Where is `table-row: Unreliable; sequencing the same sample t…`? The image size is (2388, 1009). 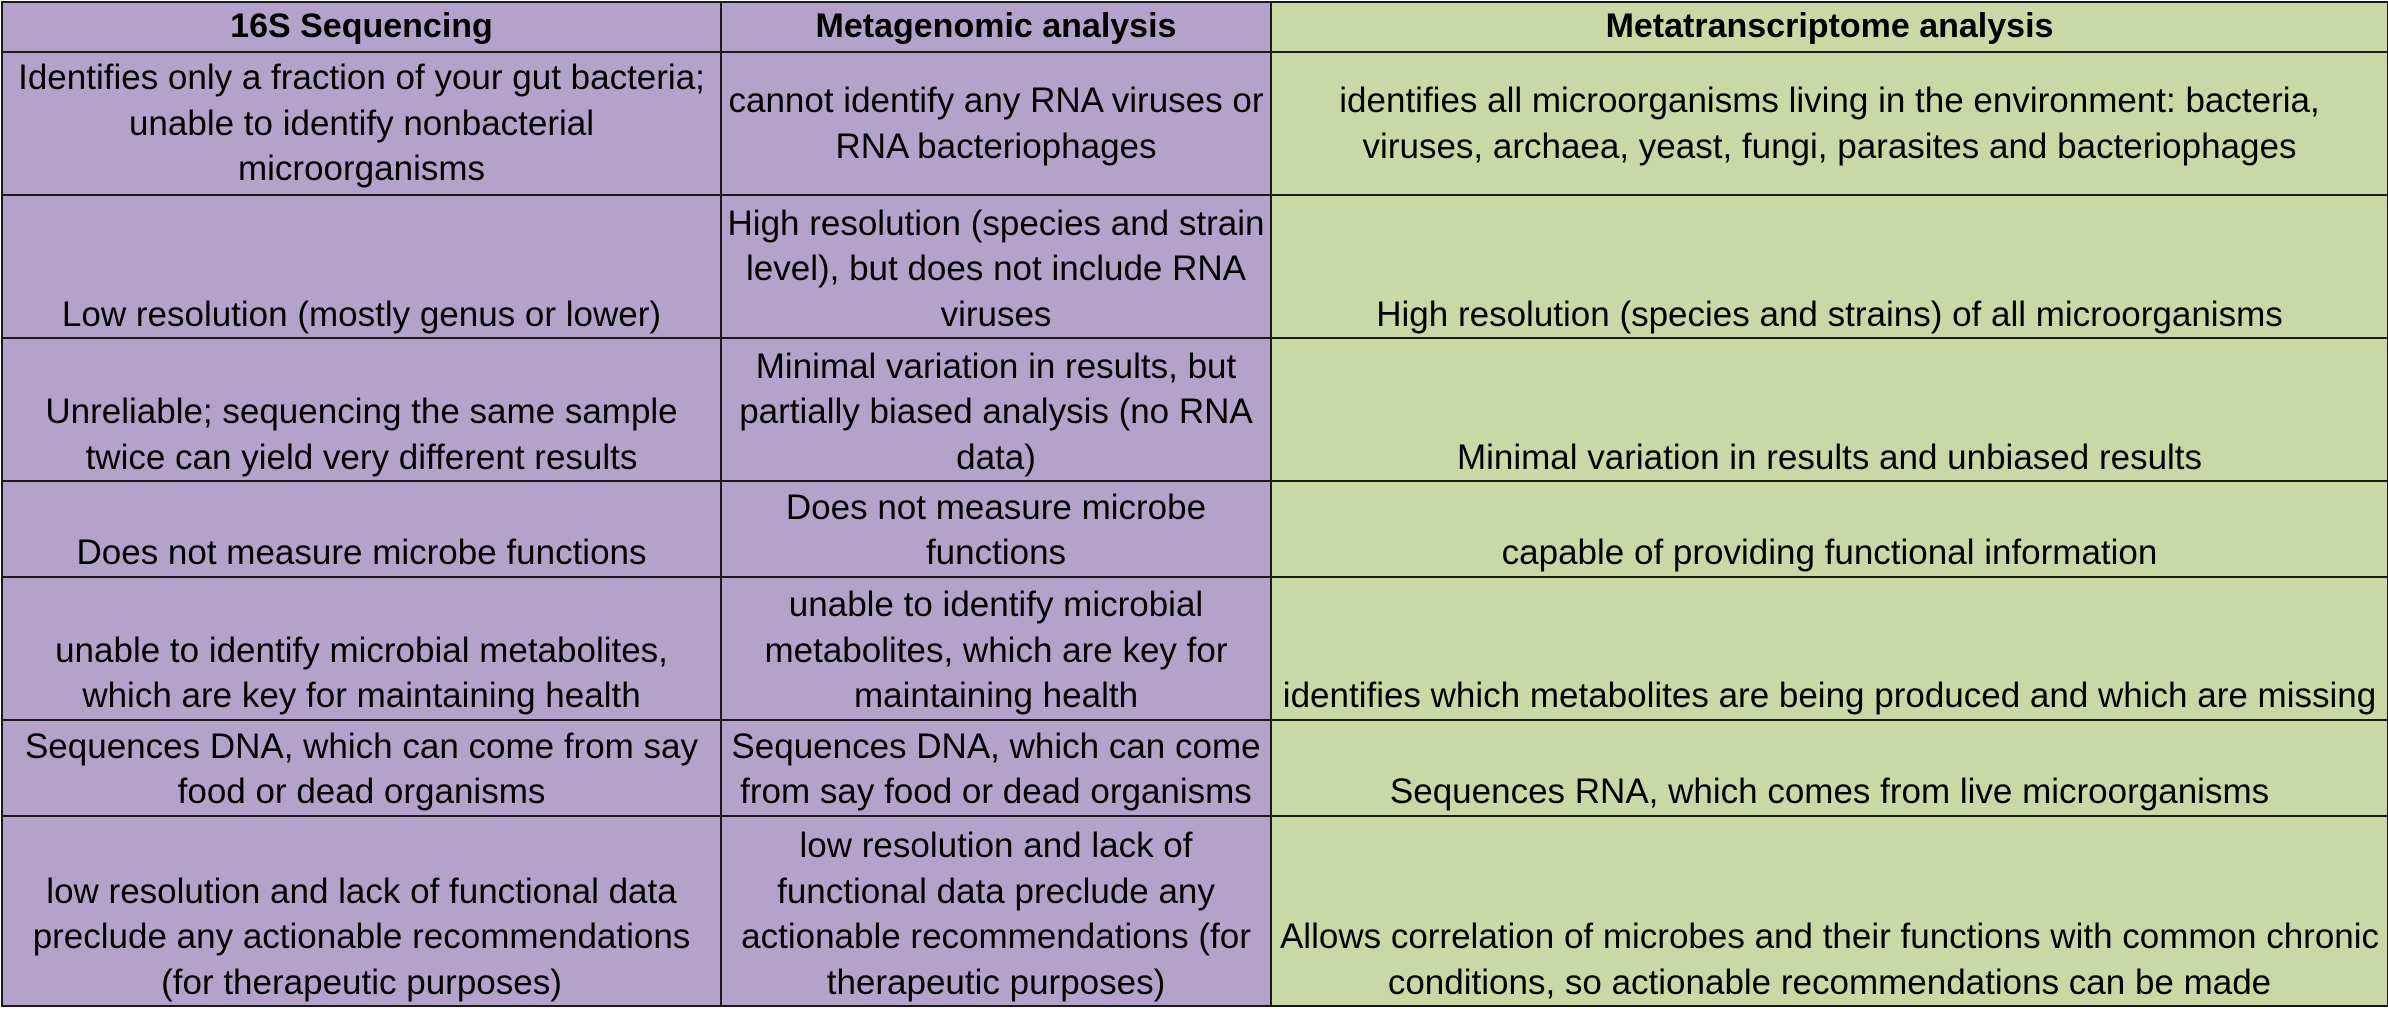 table-row: Unreliable; sequencing the same sample t… is located at coordinates (1194, 410).